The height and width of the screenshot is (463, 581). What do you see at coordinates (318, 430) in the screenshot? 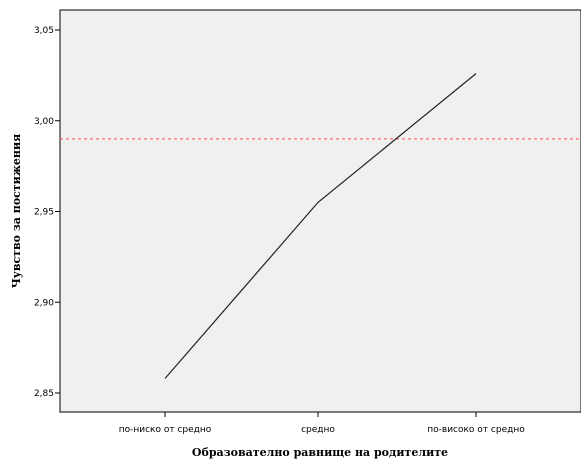
I see `x-tick-label: средно` at bounding box center [318, 430].